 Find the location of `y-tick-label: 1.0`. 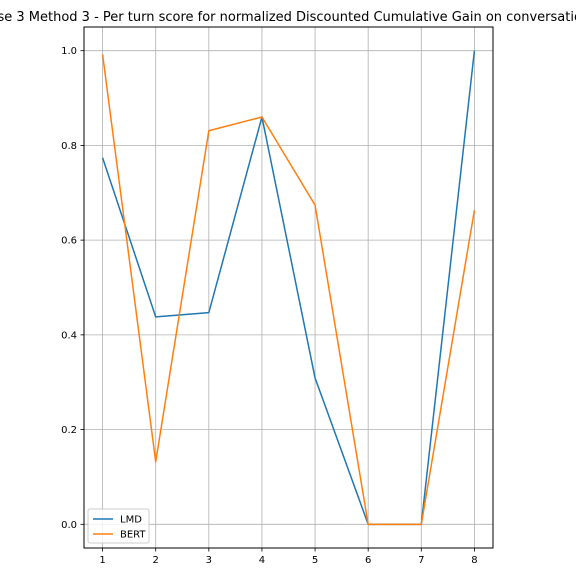

y-tick-label: 1.0 is located at coordinates (69, 51).